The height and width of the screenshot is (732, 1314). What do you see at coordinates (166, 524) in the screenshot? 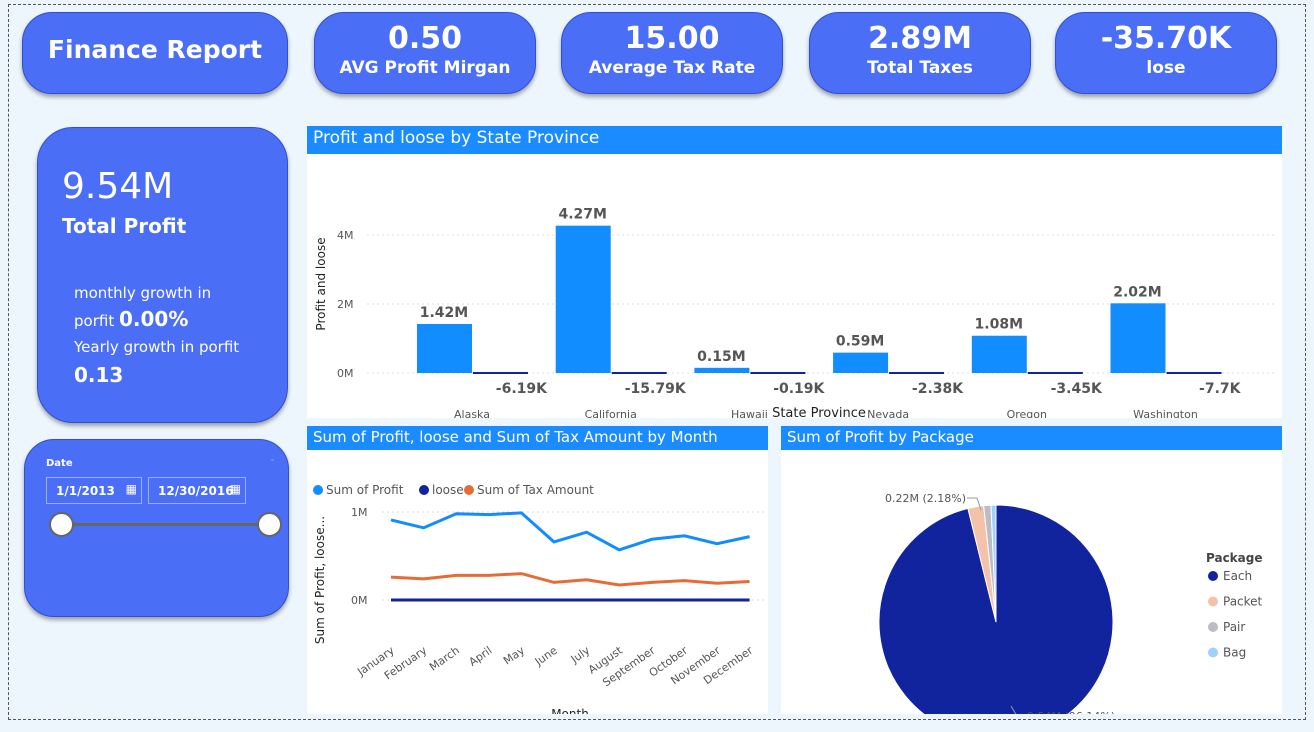
I see `slider-track` at bounding box center [166, 524].